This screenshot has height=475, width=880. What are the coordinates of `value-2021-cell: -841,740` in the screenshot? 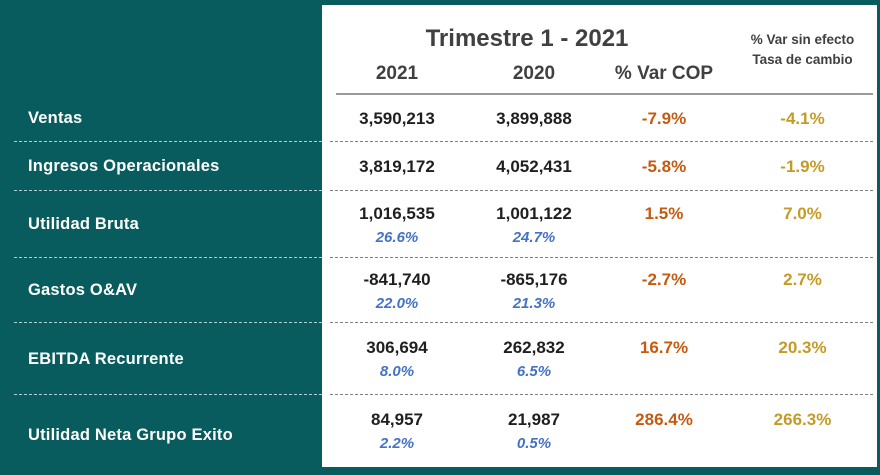 It's located at (397, 279).